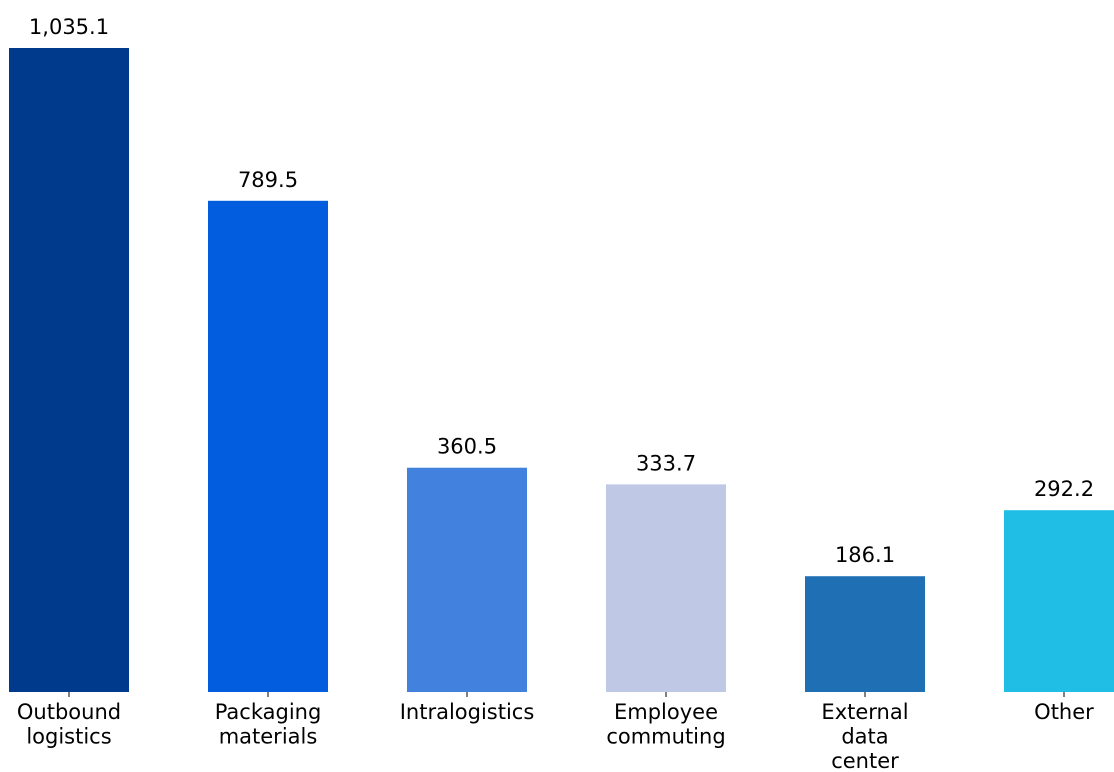 The image size is (1114, 772). I want to click on category-label-4: External data center, so click(864, 736).